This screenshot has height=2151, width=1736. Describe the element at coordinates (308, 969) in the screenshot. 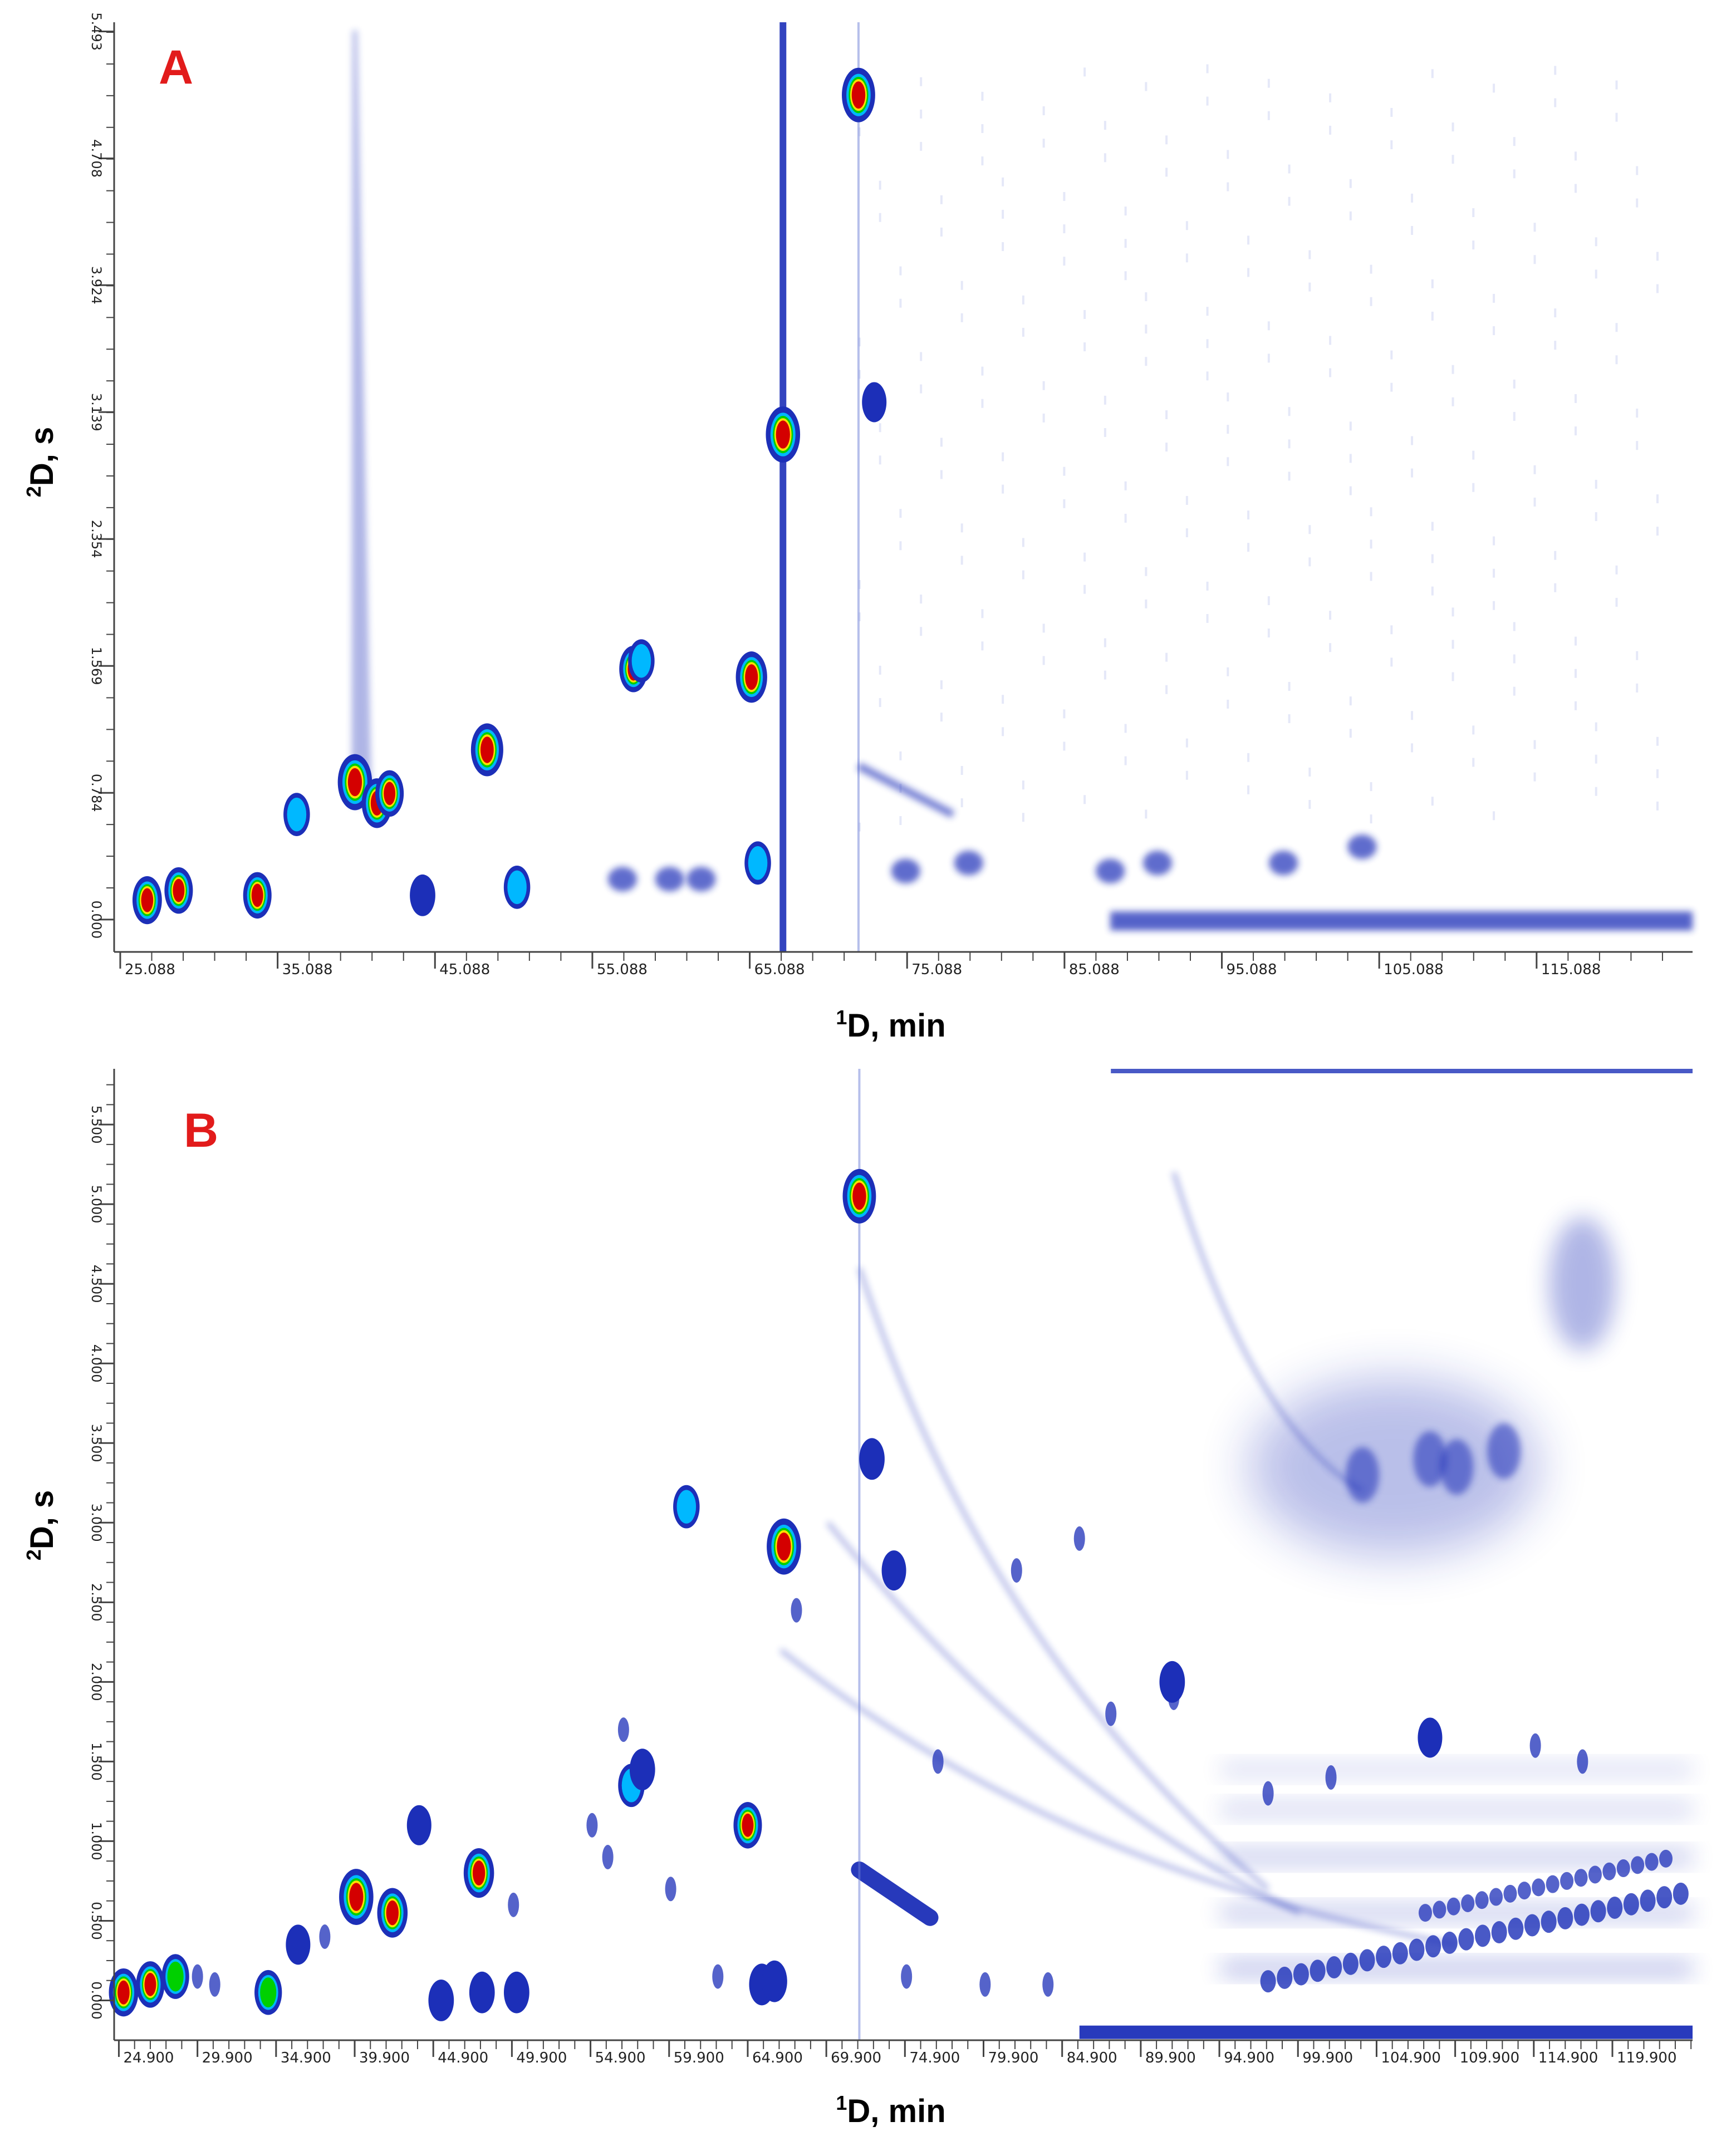

I see `panel-a-x-tick-label: 35.088` at that location.